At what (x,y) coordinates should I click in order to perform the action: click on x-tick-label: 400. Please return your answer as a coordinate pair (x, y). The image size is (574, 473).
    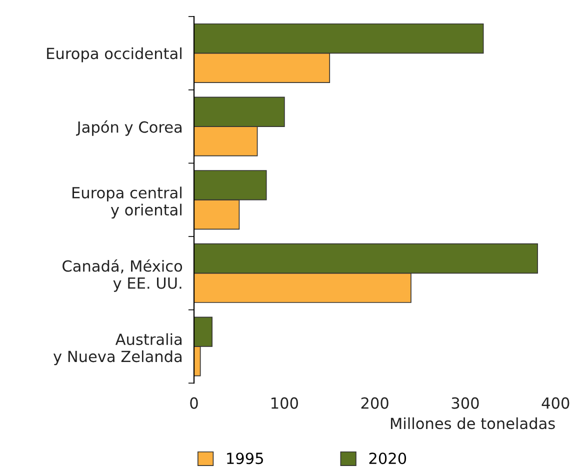
    Looking at the image, I should click on (556, 403).